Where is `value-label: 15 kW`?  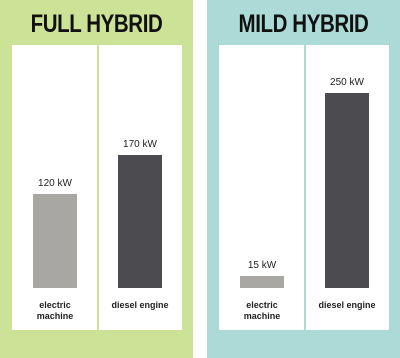 value-label: 15 kW is located at coordinates (262, 266).